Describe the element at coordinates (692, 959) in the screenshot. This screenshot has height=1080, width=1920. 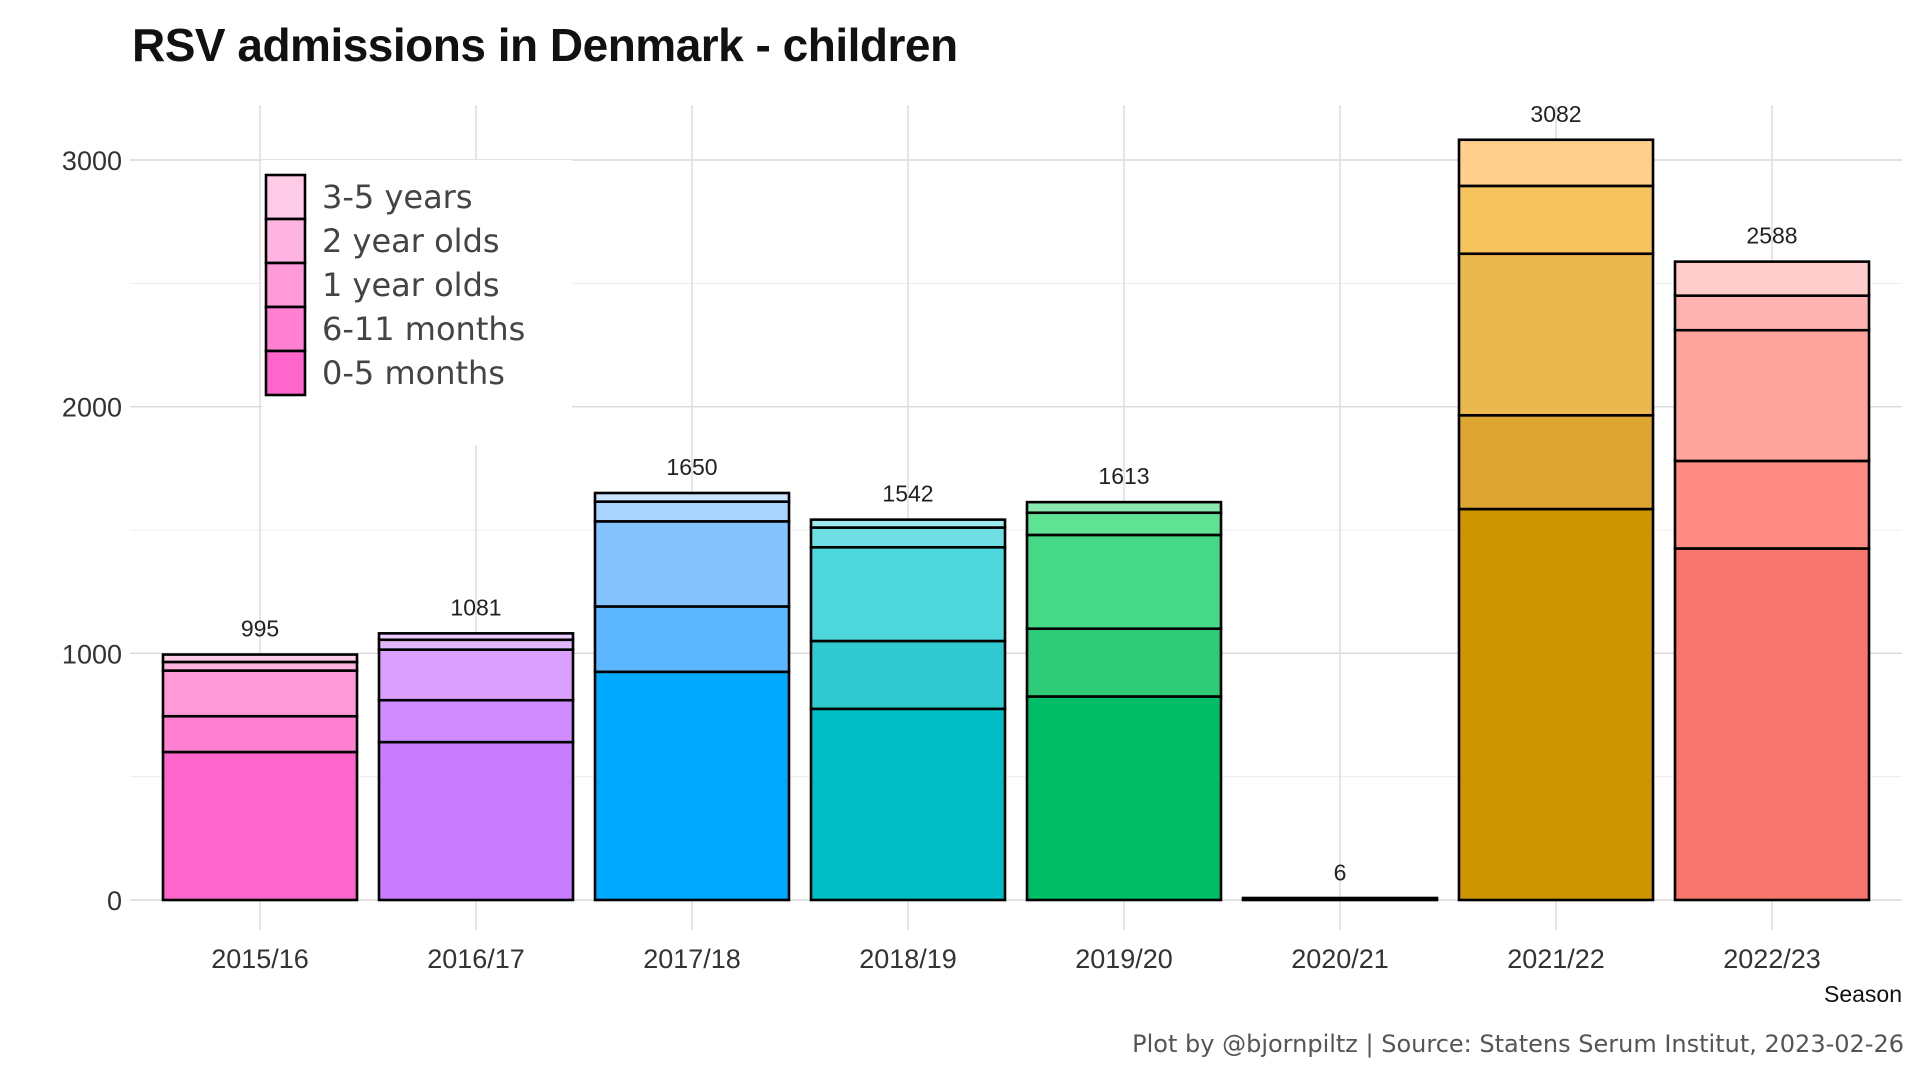
I see `x-tick-label: 2017/18` at that location.